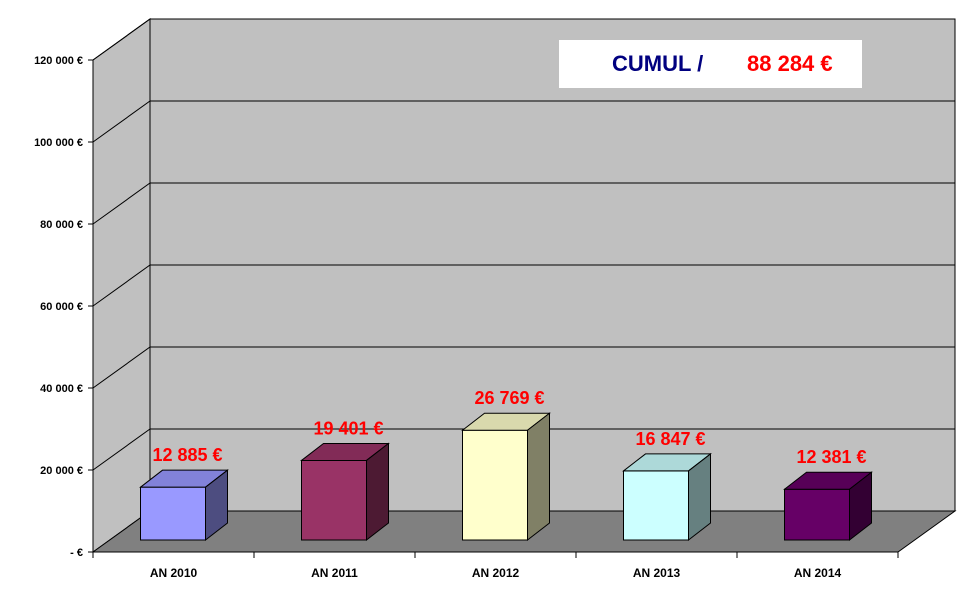  I want to click on cumul-value: 88 284 €, so click(790, 63).